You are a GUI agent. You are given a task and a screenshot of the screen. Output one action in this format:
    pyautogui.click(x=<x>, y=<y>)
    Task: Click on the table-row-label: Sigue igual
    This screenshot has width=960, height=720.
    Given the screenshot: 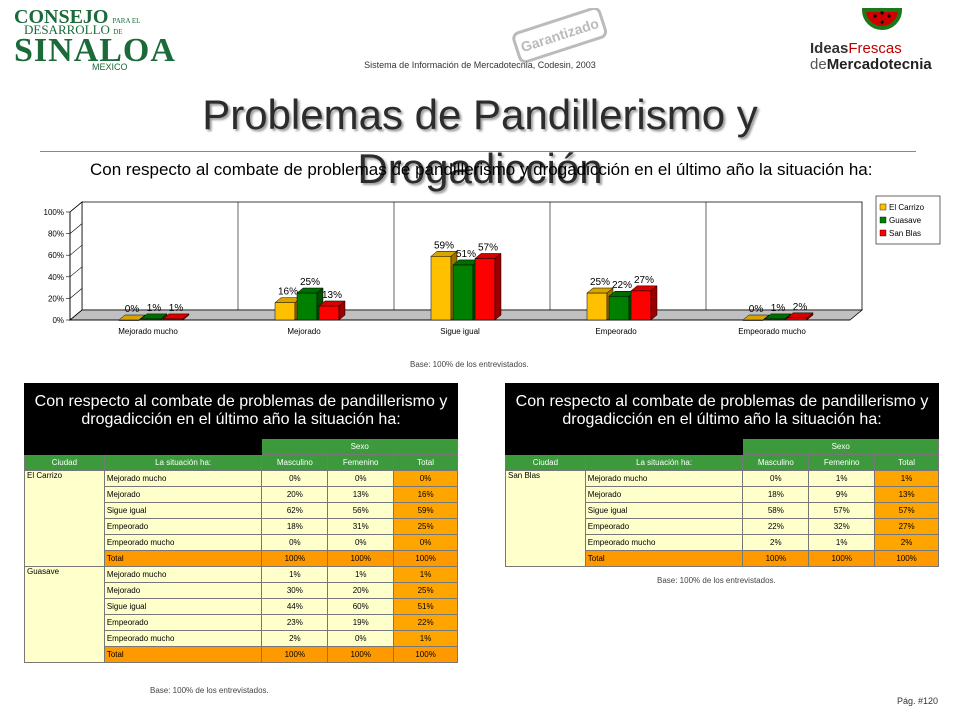 What is the action you would take?
    pyautogui.click(x=183, y=510)
    